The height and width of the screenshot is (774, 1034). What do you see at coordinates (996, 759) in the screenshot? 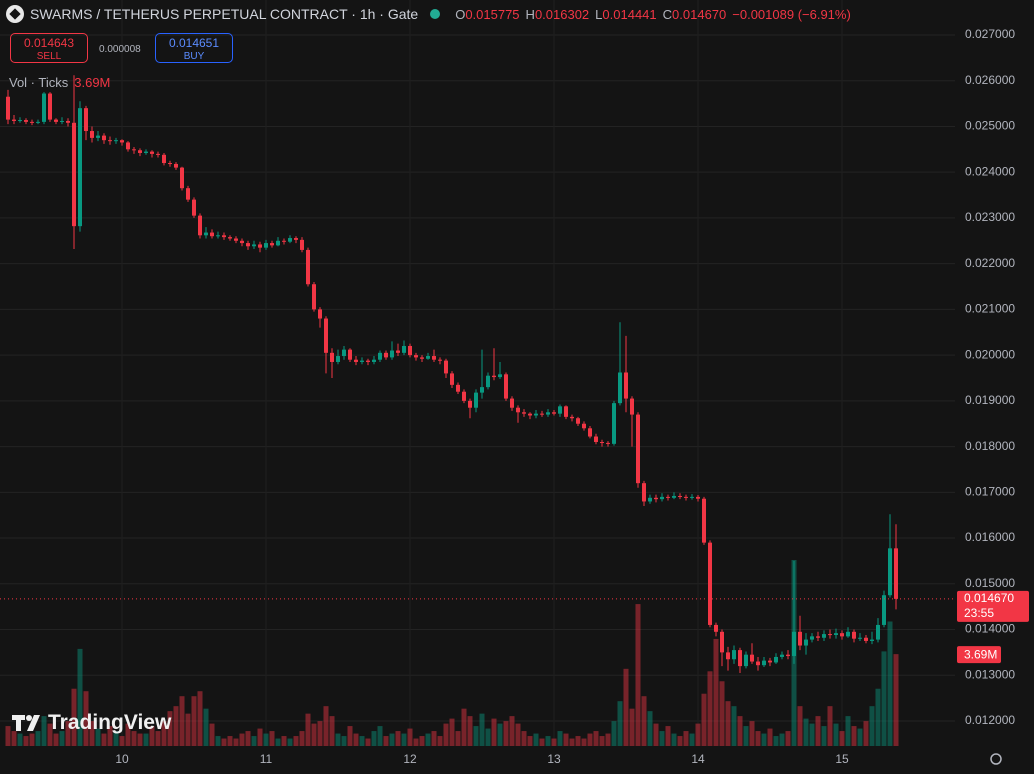
I see `settings-icon` at bounding box center [996, 759].